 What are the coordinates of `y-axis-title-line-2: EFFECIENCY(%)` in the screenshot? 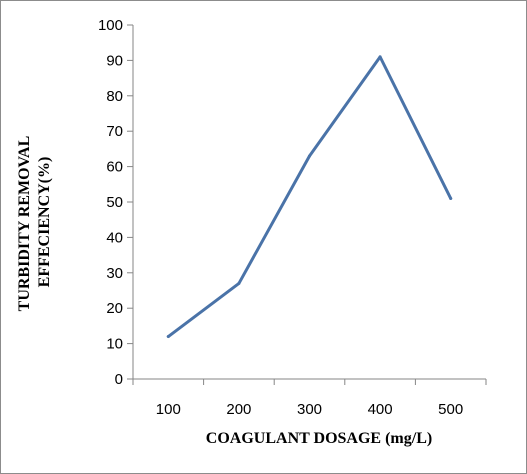 It's located at (44, 222).